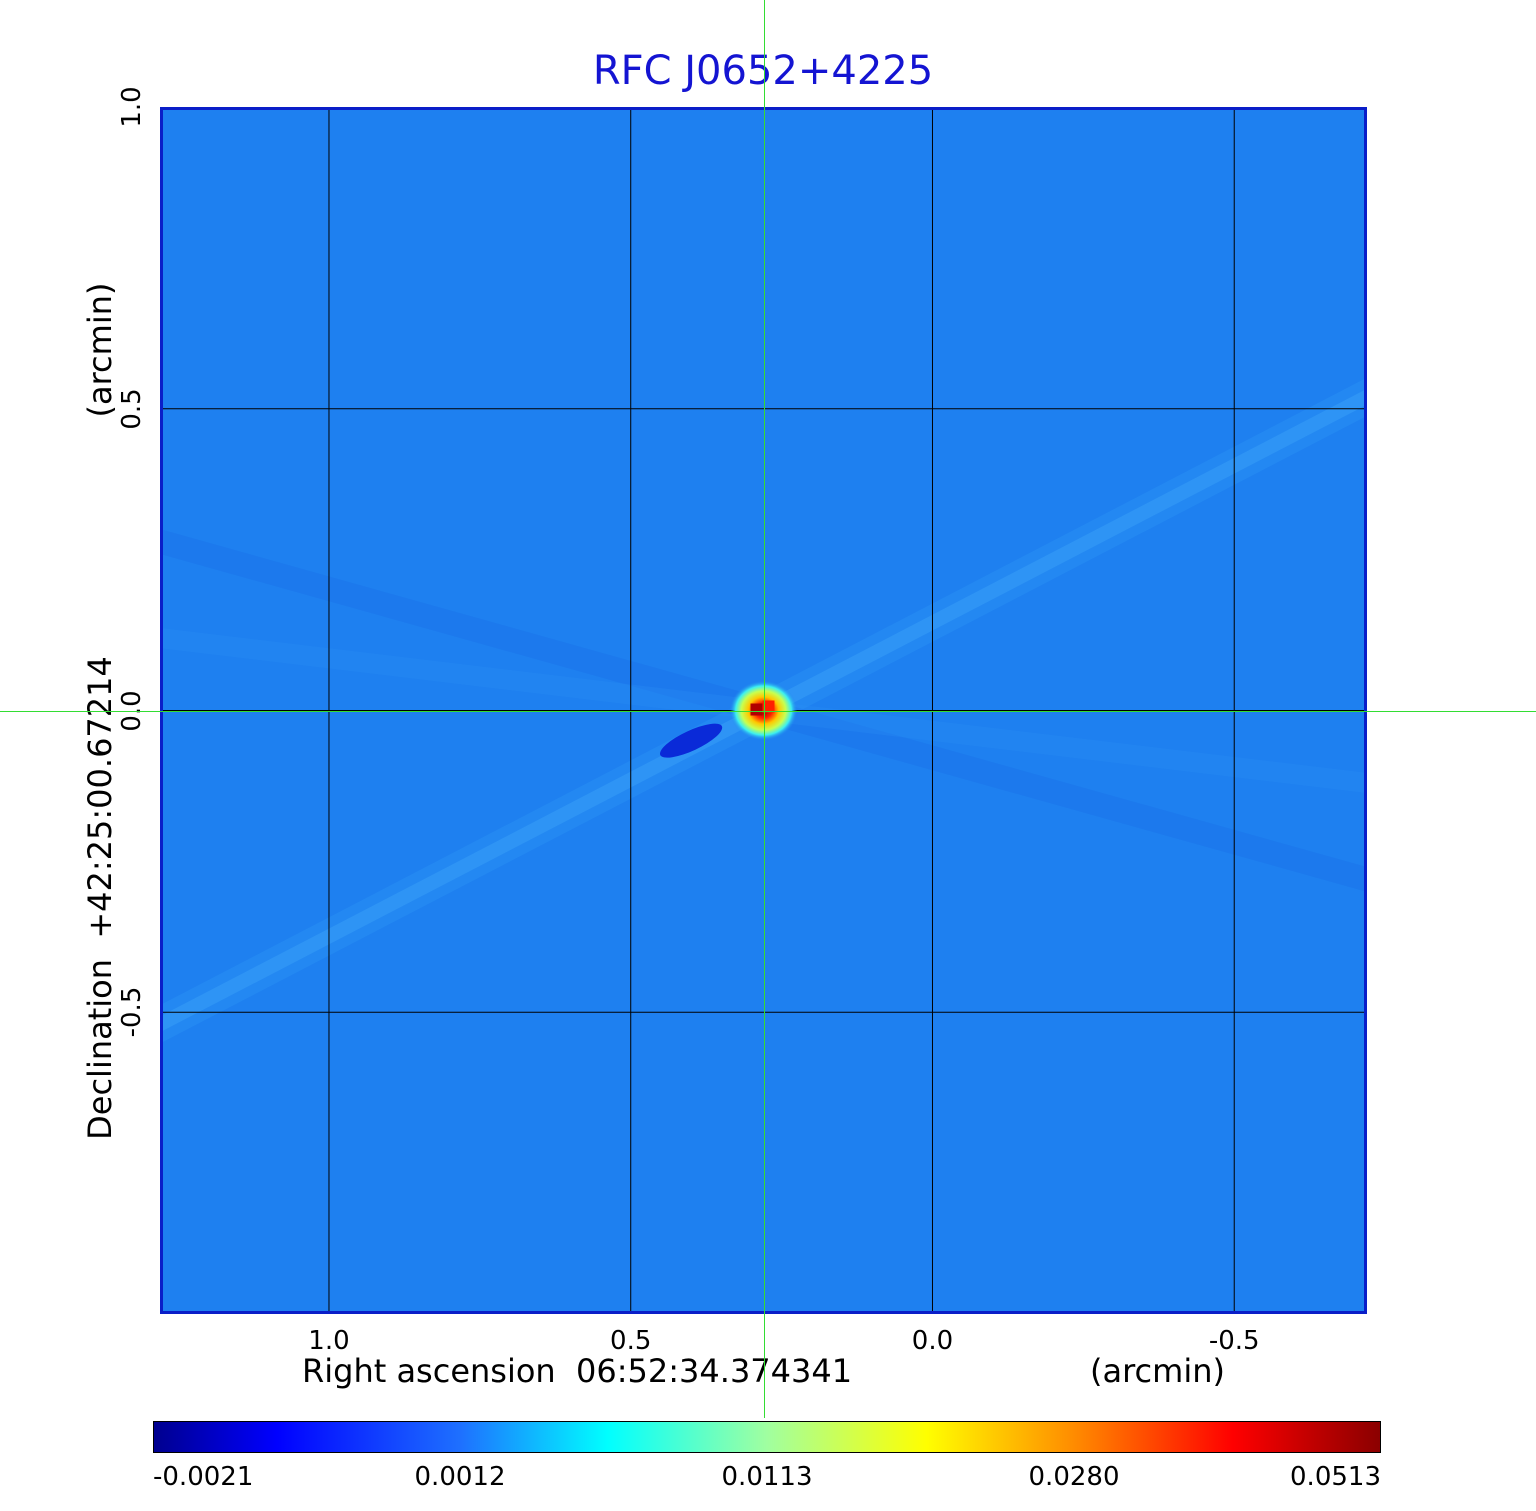  What do you see at coordinates (132, 409) in the screenshot?
I see `y-tick-label: 0.5` at bounding box center [132, 409].